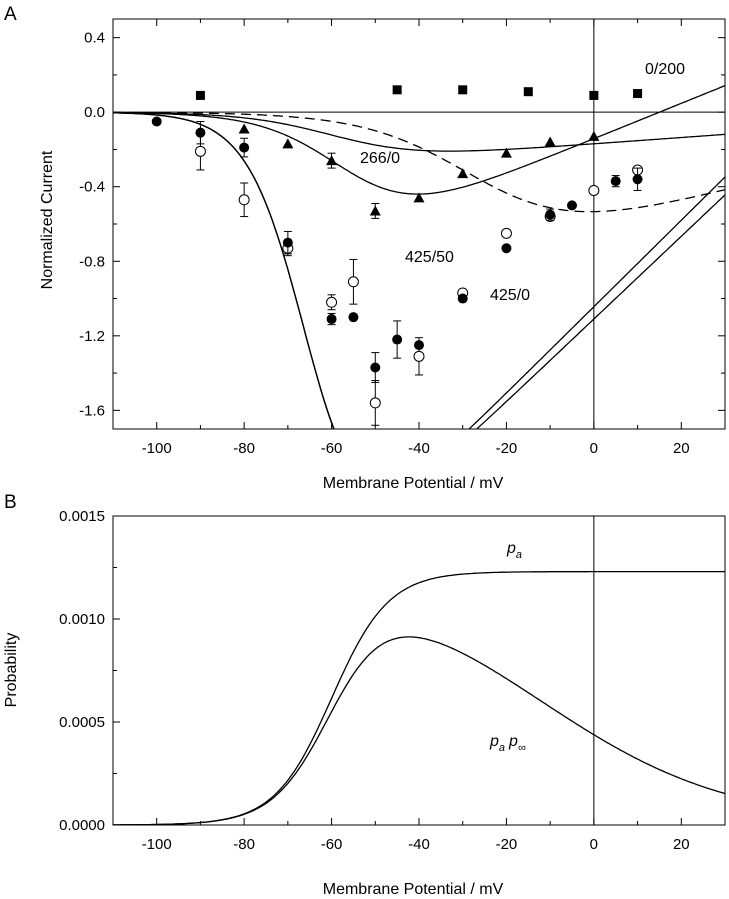 This screenshot has height=899, width=729. Describe the element at coordinates (94, 112) in the screenshot. I see `y-tick-label: 0.0` at that location.